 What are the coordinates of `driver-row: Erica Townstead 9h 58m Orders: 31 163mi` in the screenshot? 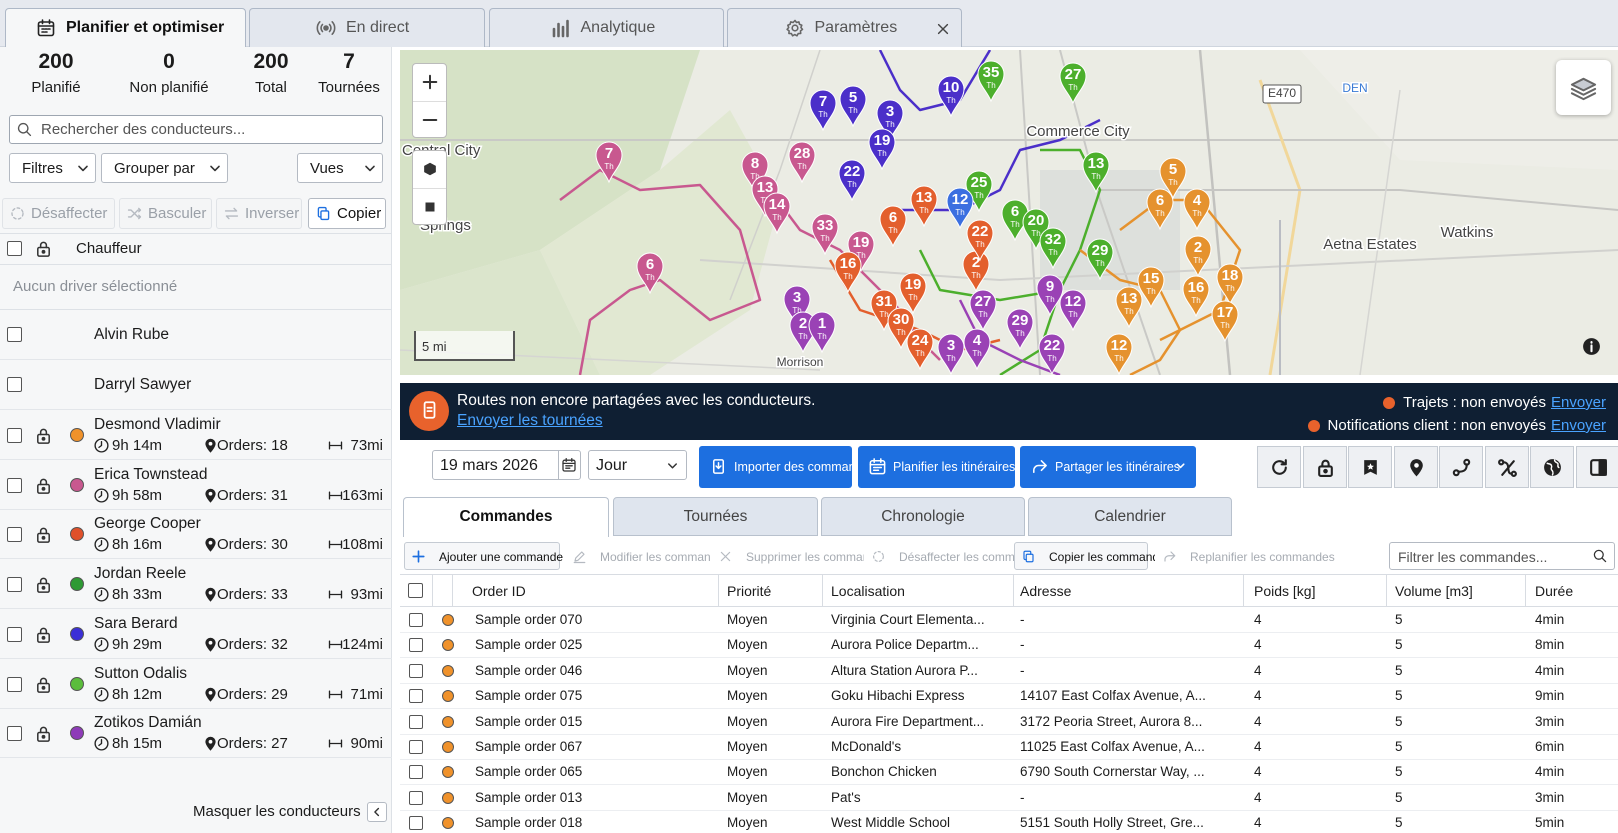 It's located at (196, 485).